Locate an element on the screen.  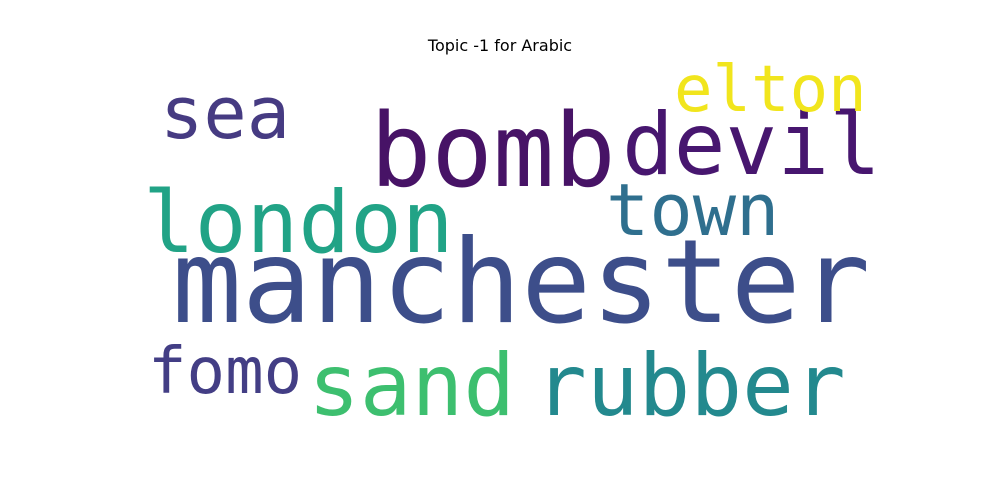
chart-title: Topic -1 for Arabic is located at coordinates (500, 45).